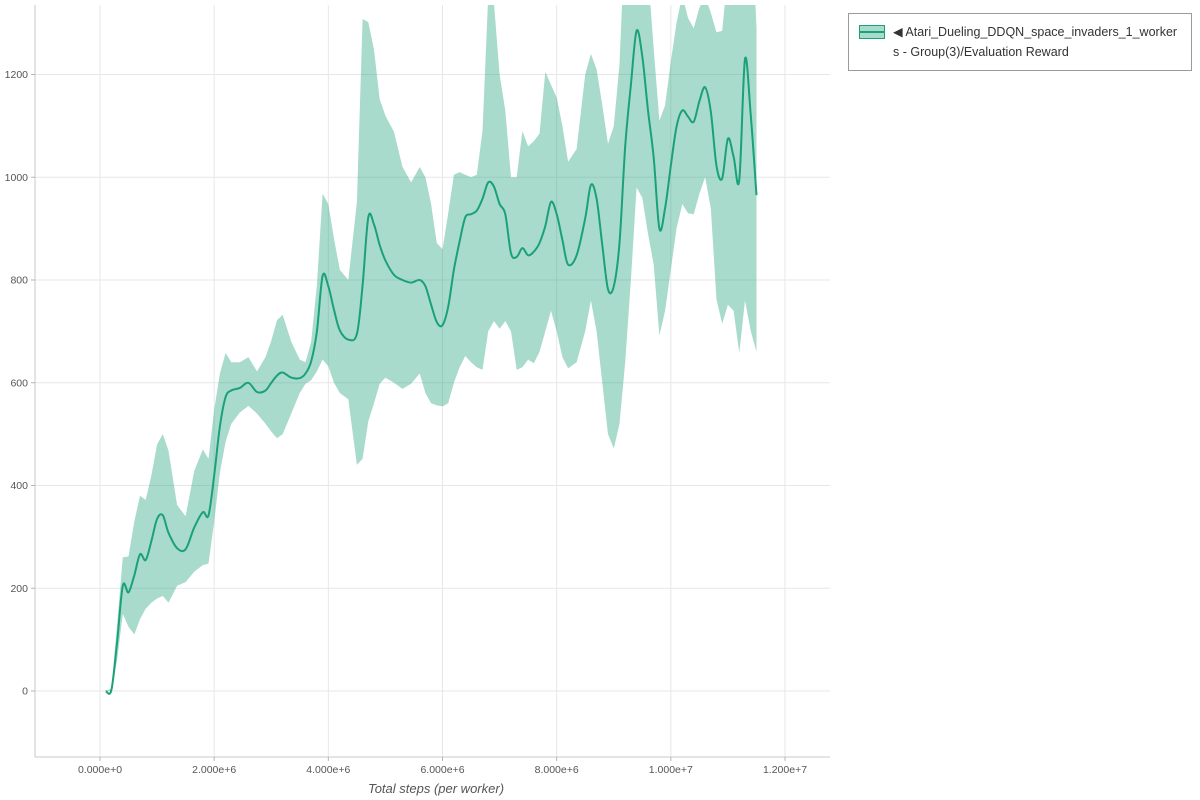 The image size is (1200, 800). Describe the element at coordinates (17, 178) in the screenshot. I see `y-tick-label: 1000` at that location.